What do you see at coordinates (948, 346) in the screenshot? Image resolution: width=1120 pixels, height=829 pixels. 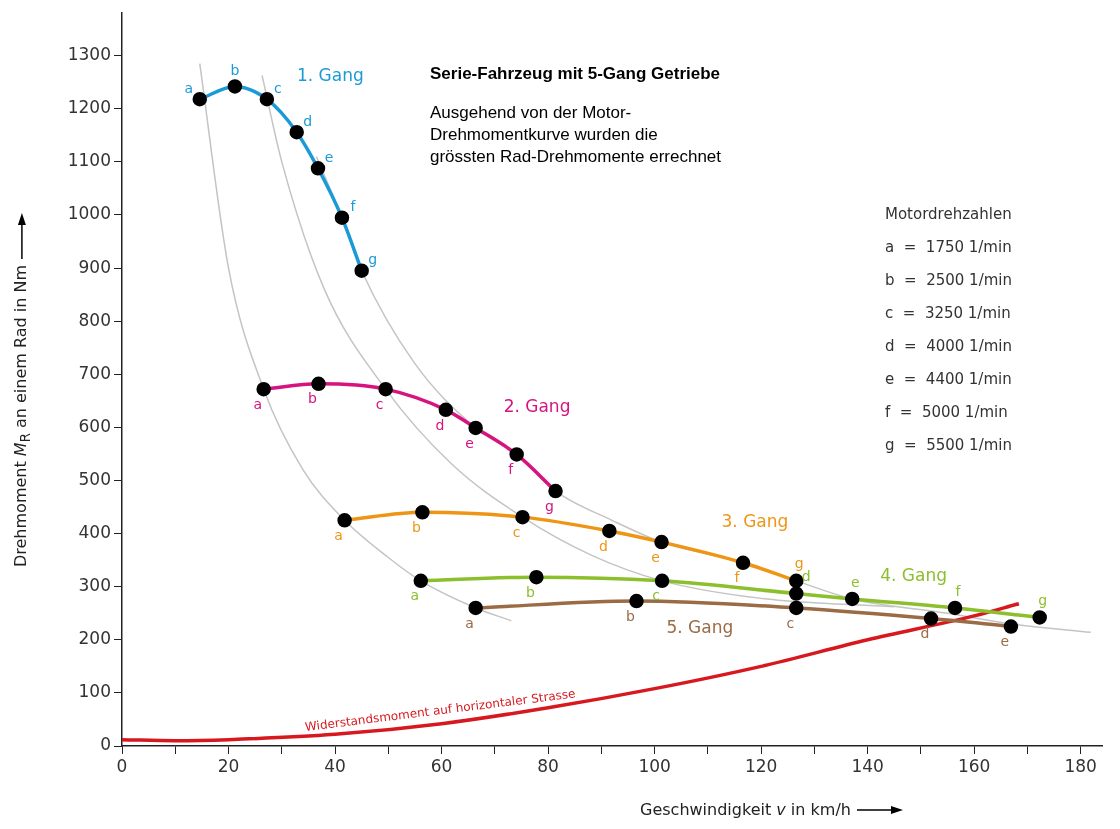 I see `annotation: d = 4000 1/min` at bounding box center [948, 346].